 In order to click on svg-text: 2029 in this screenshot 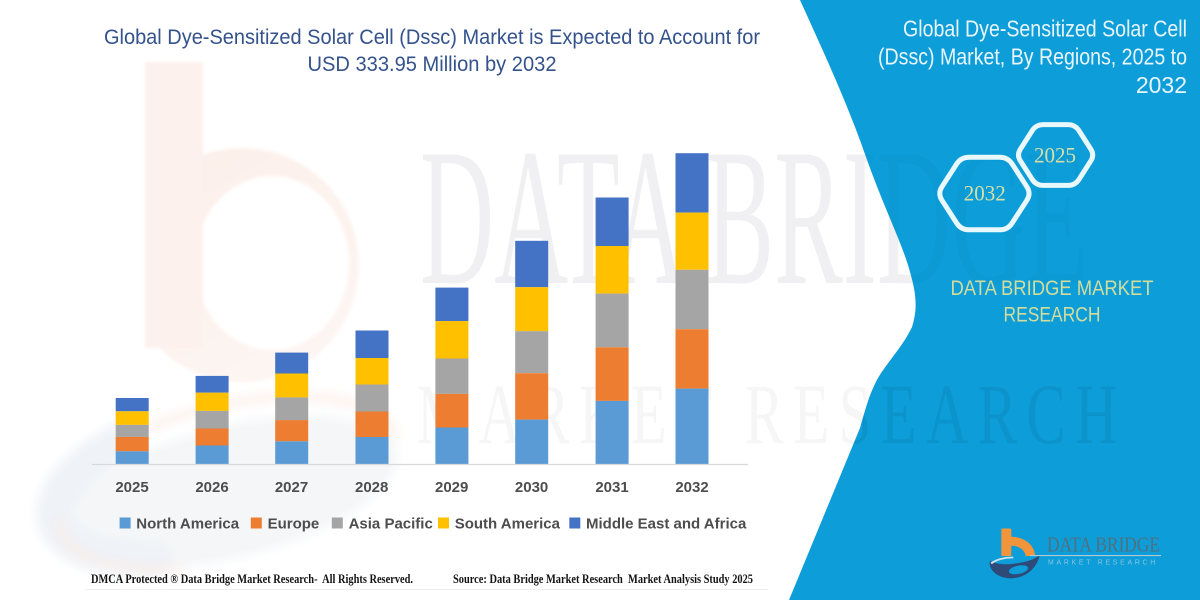, I will do `click(451, 487)`.